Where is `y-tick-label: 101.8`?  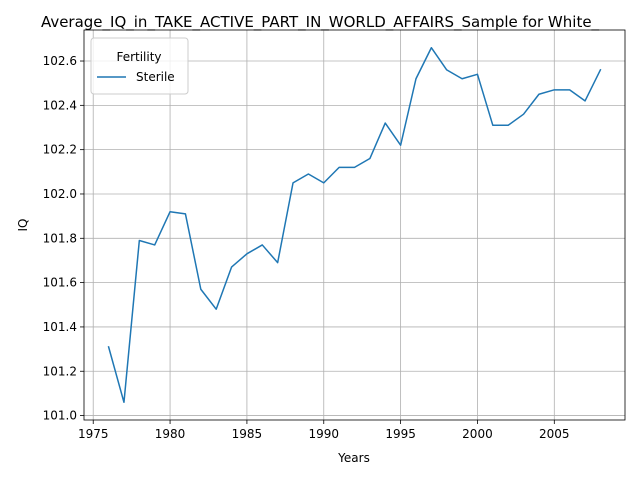 y-tick-label: 101.8 is located at coordinates (60, 238).